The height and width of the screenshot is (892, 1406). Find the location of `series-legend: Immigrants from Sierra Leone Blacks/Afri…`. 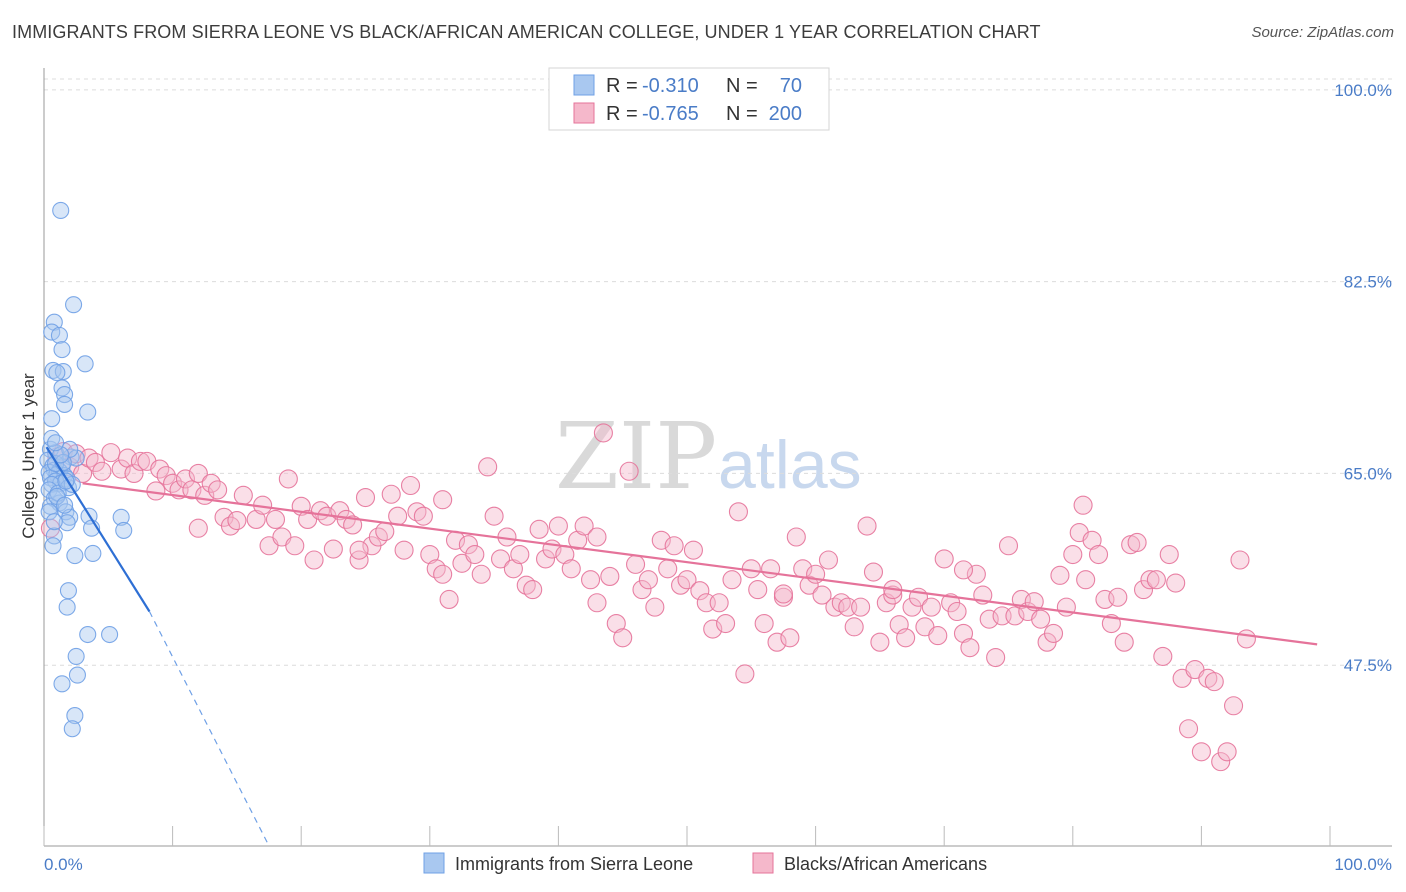

series-legend: Immigrants from Sierra Leone Blacks/Afri… is located at coordinates (705, 863).